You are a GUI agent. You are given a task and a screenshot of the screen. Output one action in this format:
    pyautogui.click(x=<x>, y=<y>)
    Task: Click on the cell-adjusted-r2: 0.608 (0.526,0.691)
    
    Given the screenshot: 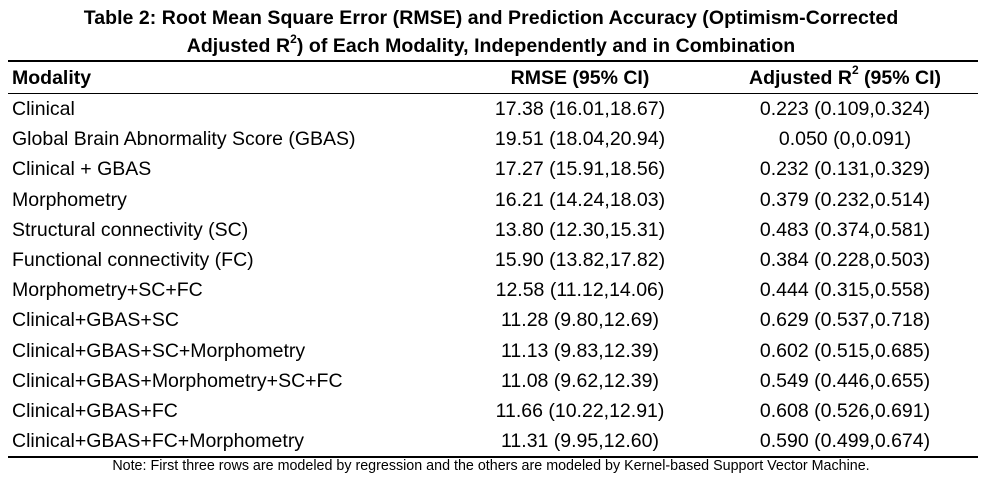 What is the action you would take?
    pyautogui.click(x=845, y=410)
    